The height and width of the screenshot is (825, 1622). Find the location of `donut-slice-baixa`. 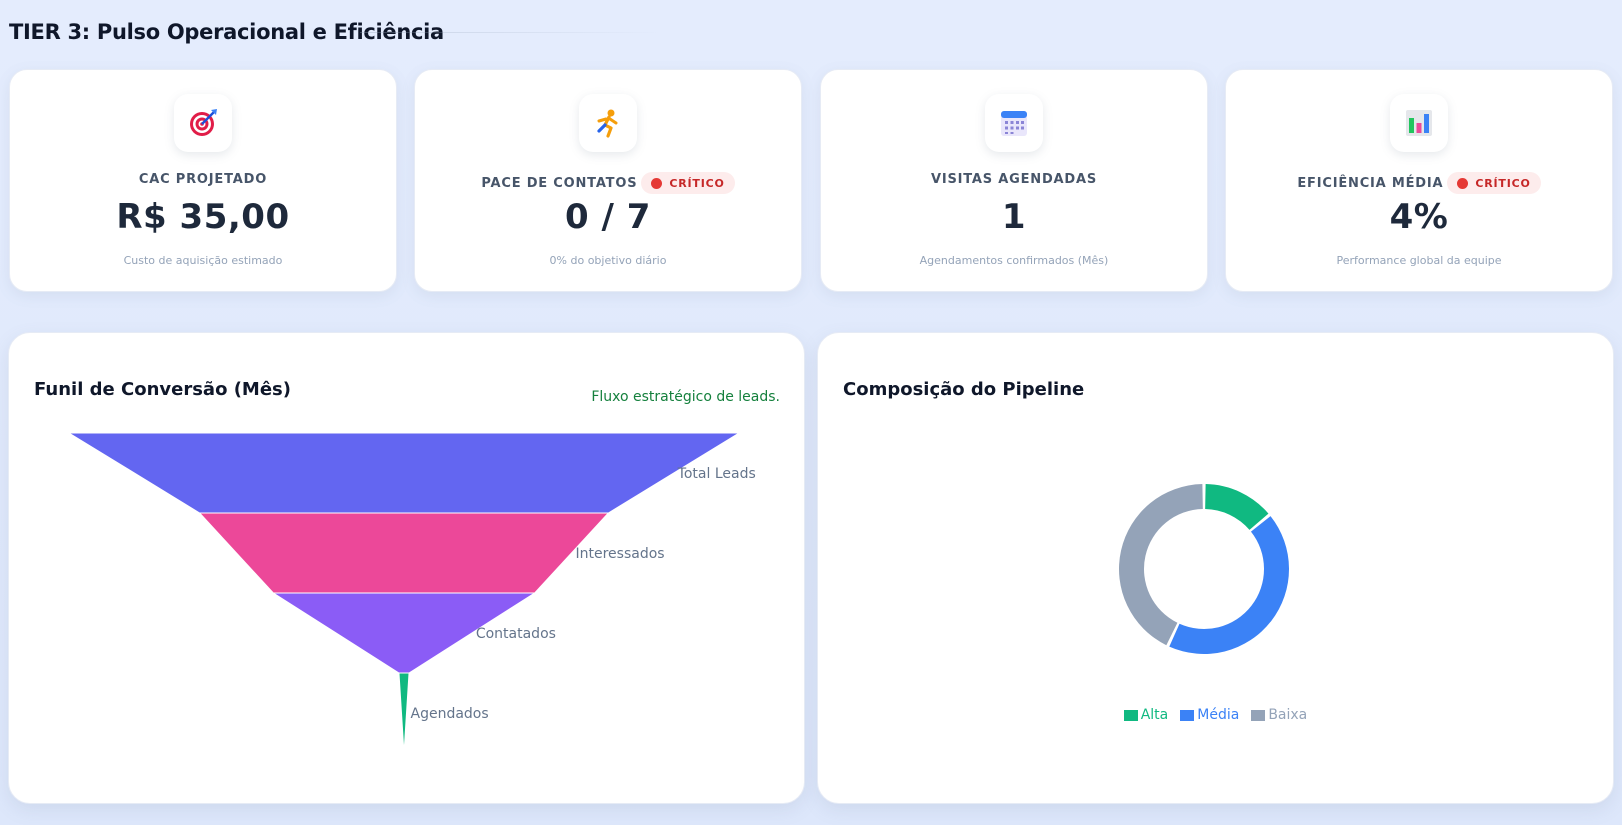

donut-slice-baixa is located at coordinates (1161, 565).